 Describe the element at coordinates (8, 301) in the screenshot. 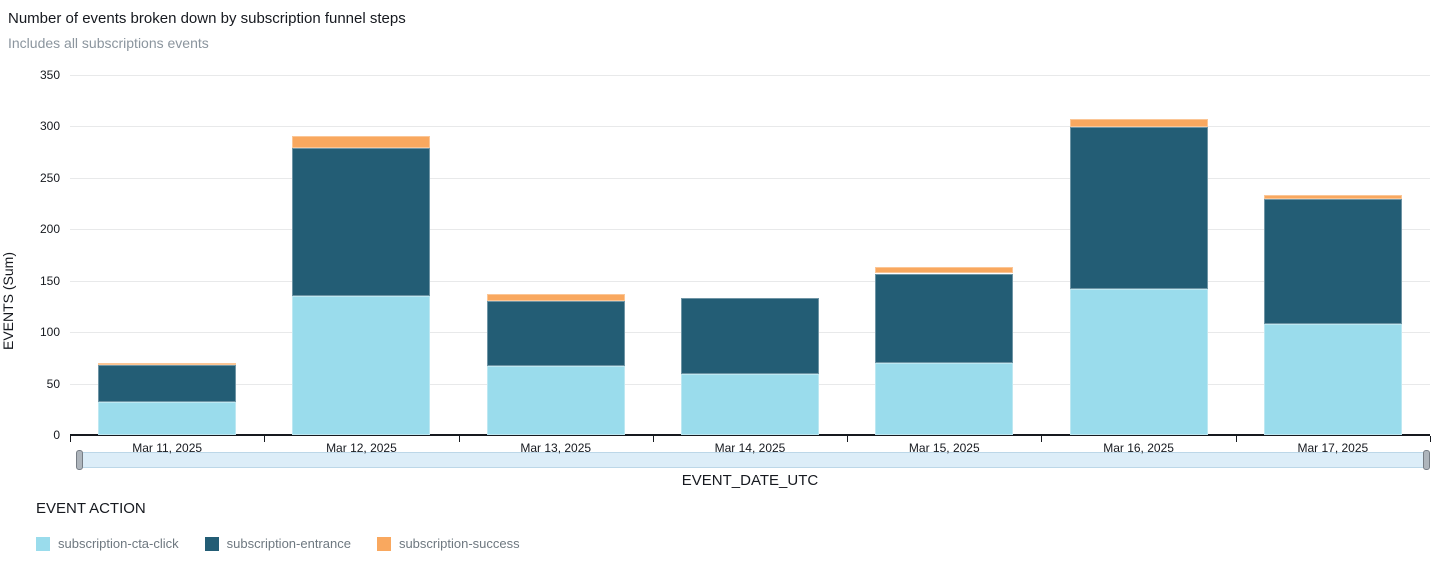

I see `y-axis-title: EVENTS (Sum)` at that location.